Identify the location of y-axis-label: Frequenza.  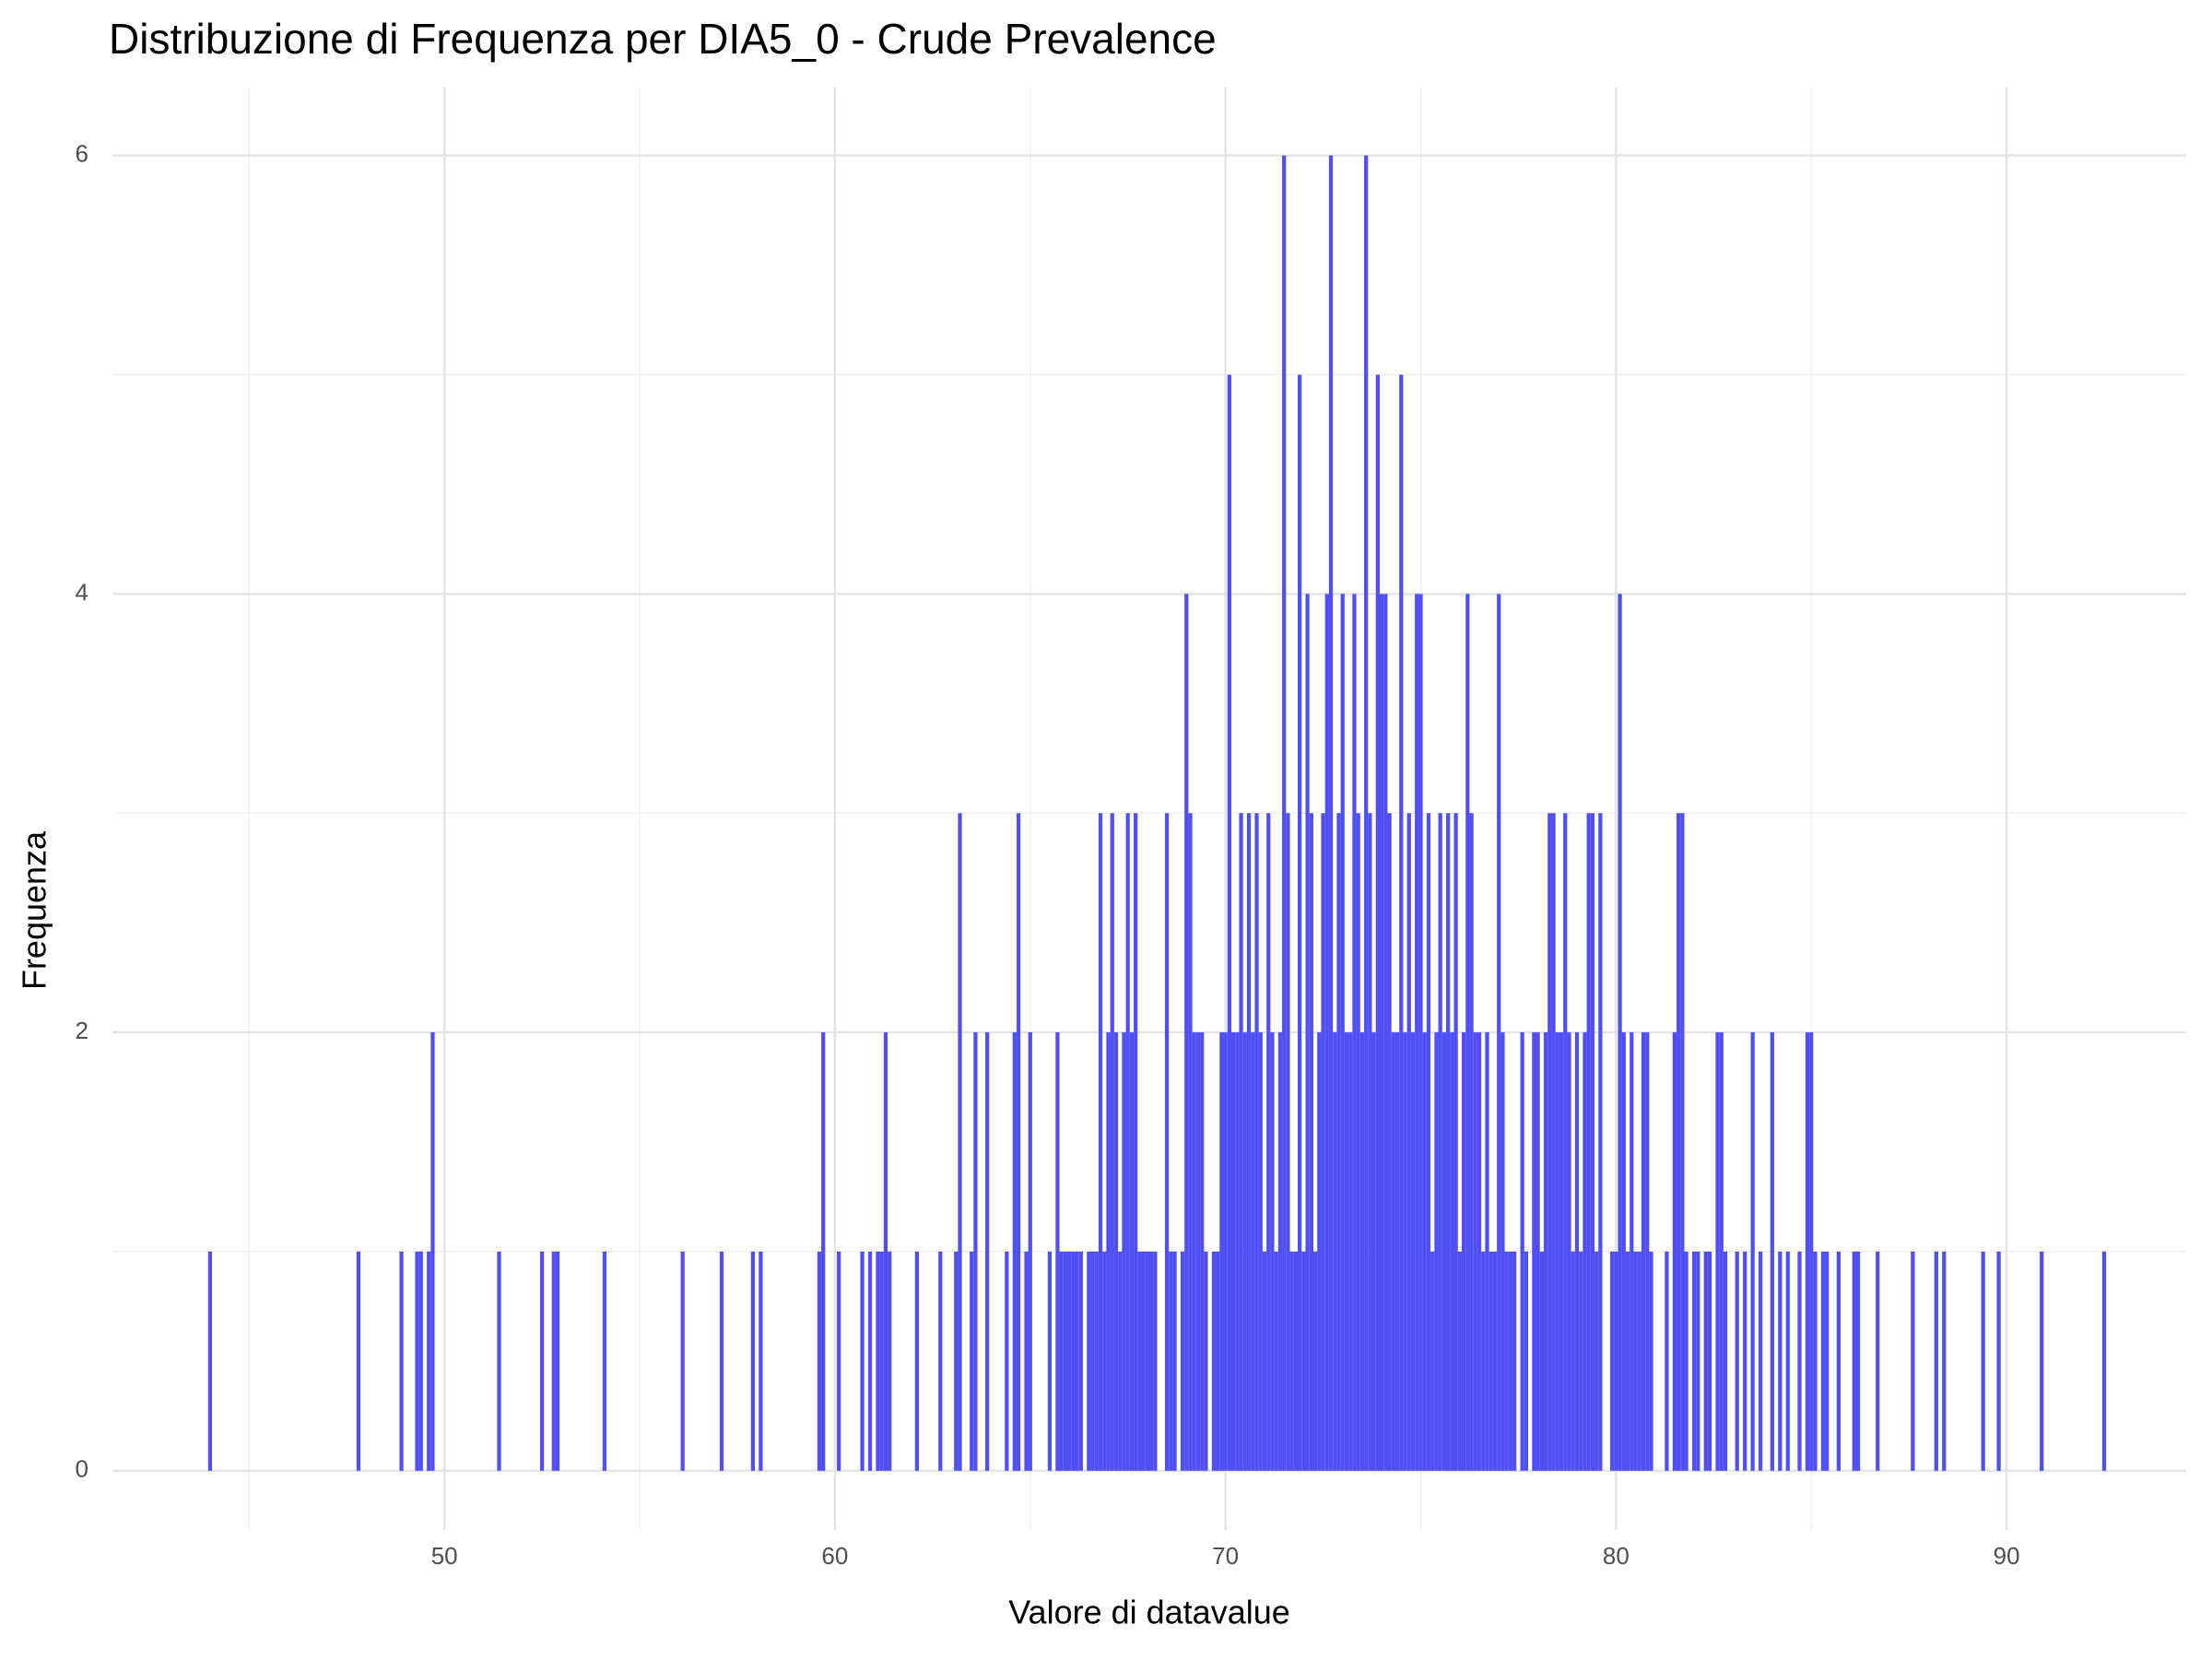
(34, 910).